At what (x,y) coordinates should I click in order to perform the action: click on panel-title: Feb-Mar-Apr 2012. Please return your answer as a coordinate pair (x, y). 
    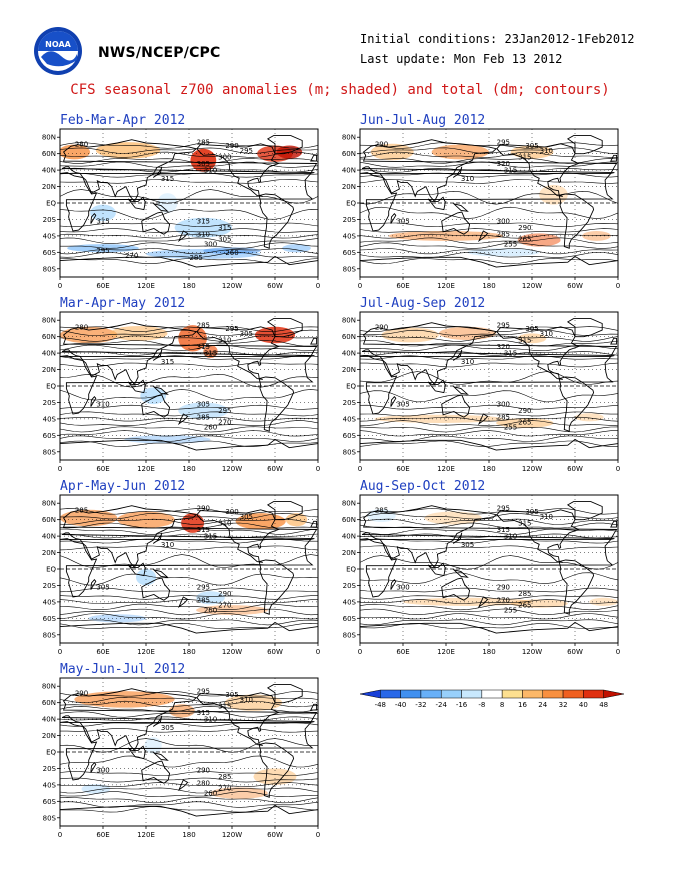
    Looking at the image, I should click on (123, 120).